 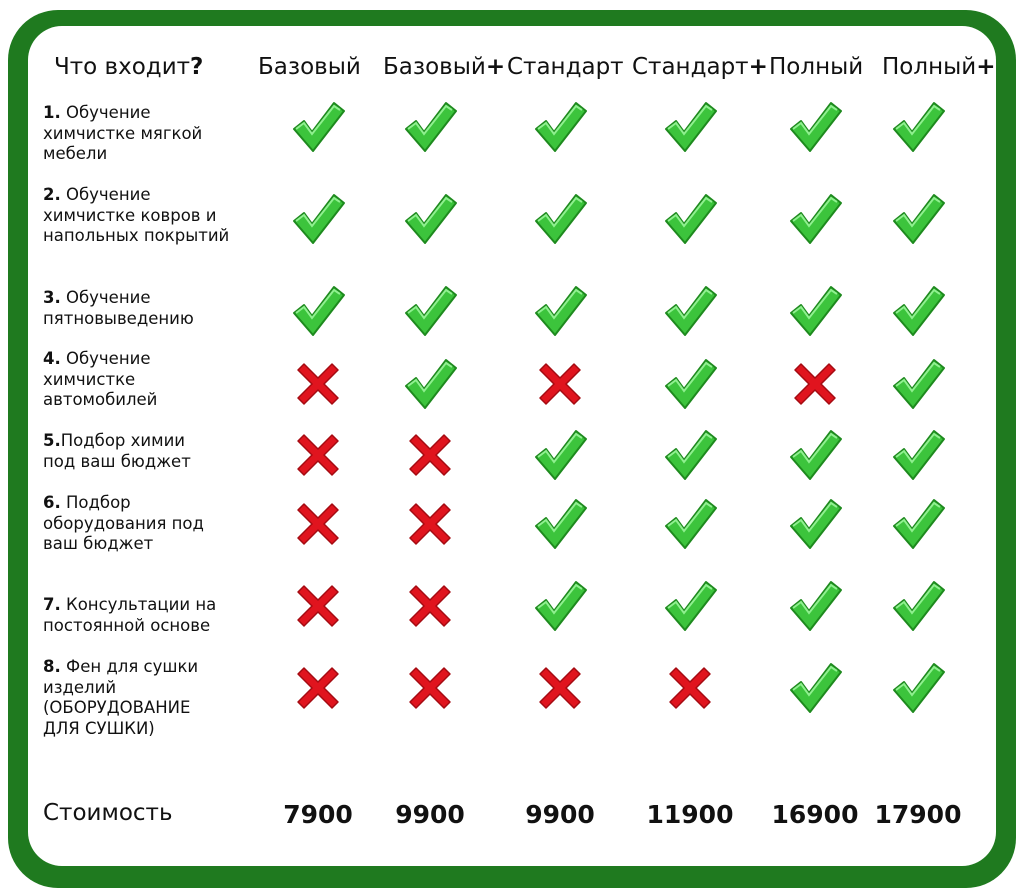 What do you see at coordinates (52, 666) in the screenshot?
I see `feature-number: 8.` at bounding box center [52, 666].